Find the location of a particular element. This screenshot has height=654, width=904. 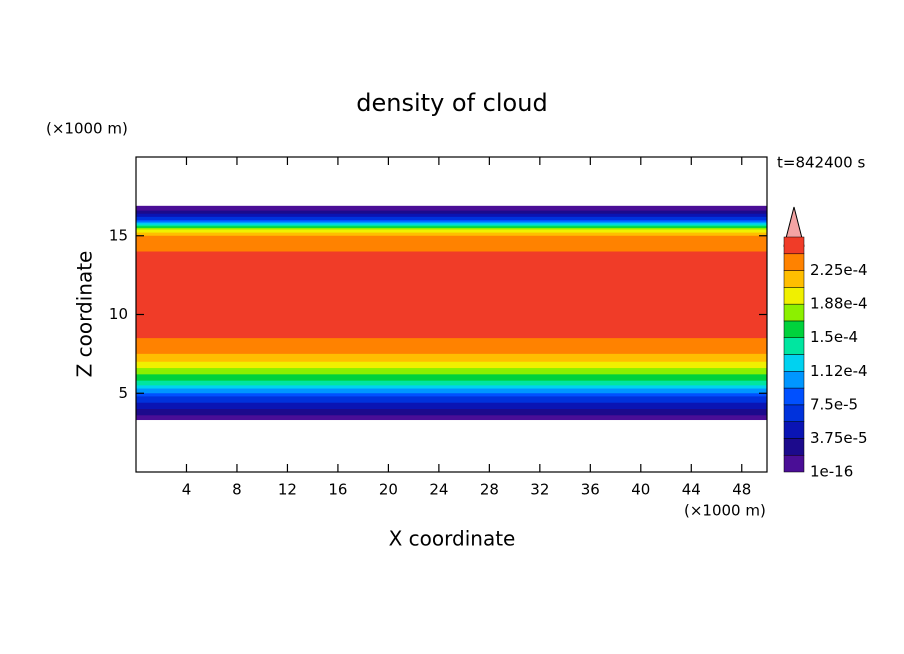

y-axis-label: Z coordinate is located at coordinates (85, 314).